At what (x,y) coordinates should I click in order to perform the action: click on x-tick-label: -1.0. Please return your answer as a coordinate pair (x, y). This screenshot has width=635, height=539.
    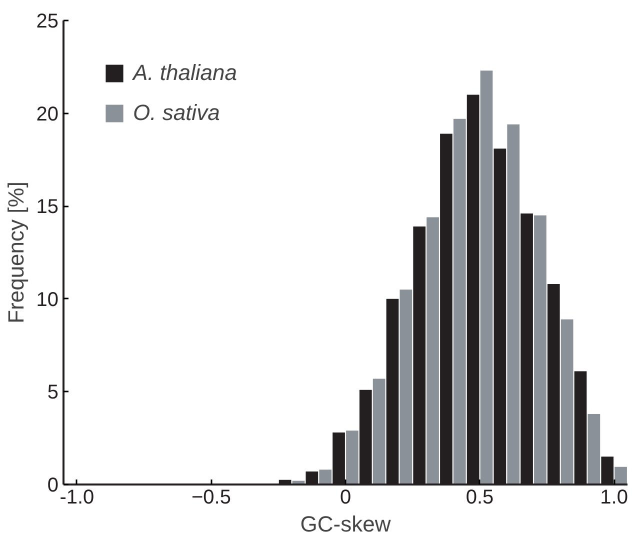
    Looking at the image, I should click on (77, 497).